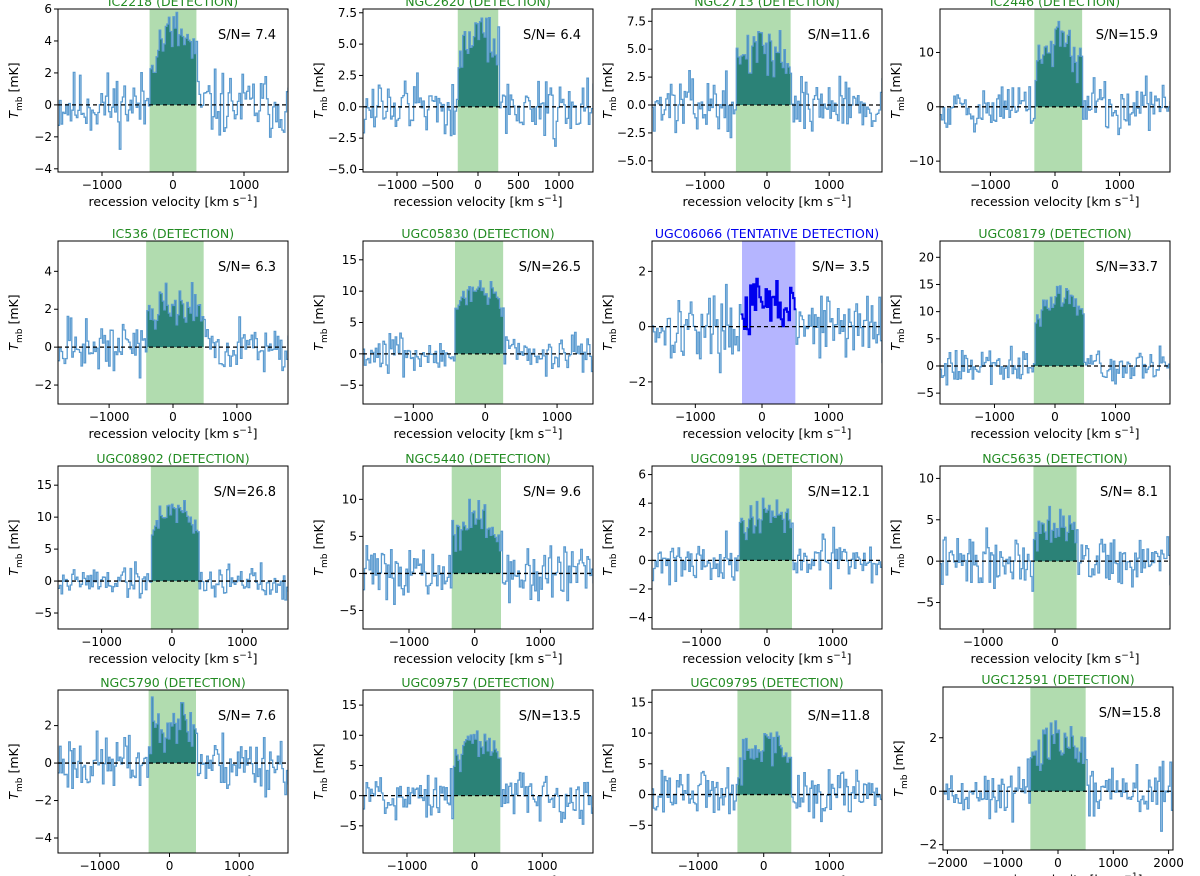 This screenshot has height=876, width=1200. I want to click on panel-title: UGC09795 (DETECTION), so click(766, 682).